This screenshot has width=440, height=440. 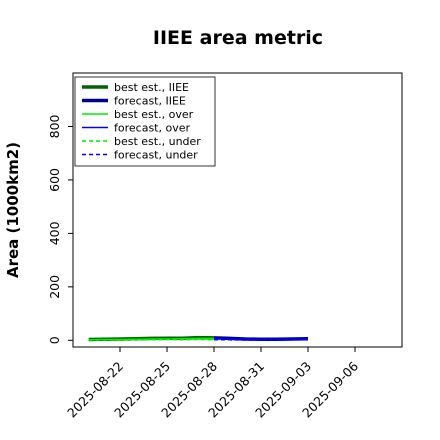 I want to click on y-tick-label: 400, so click(x=54, y=233).